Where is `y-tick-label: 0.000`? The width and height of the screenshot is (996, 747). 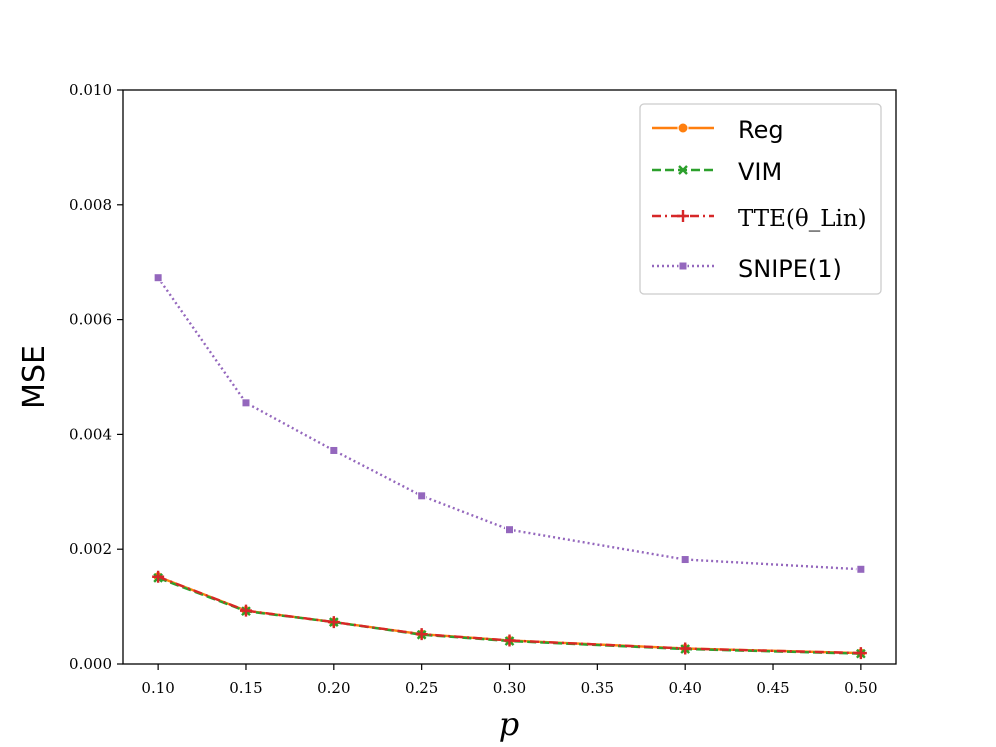 y-tick-label: 0.000 is located at coordinates (90, 664).